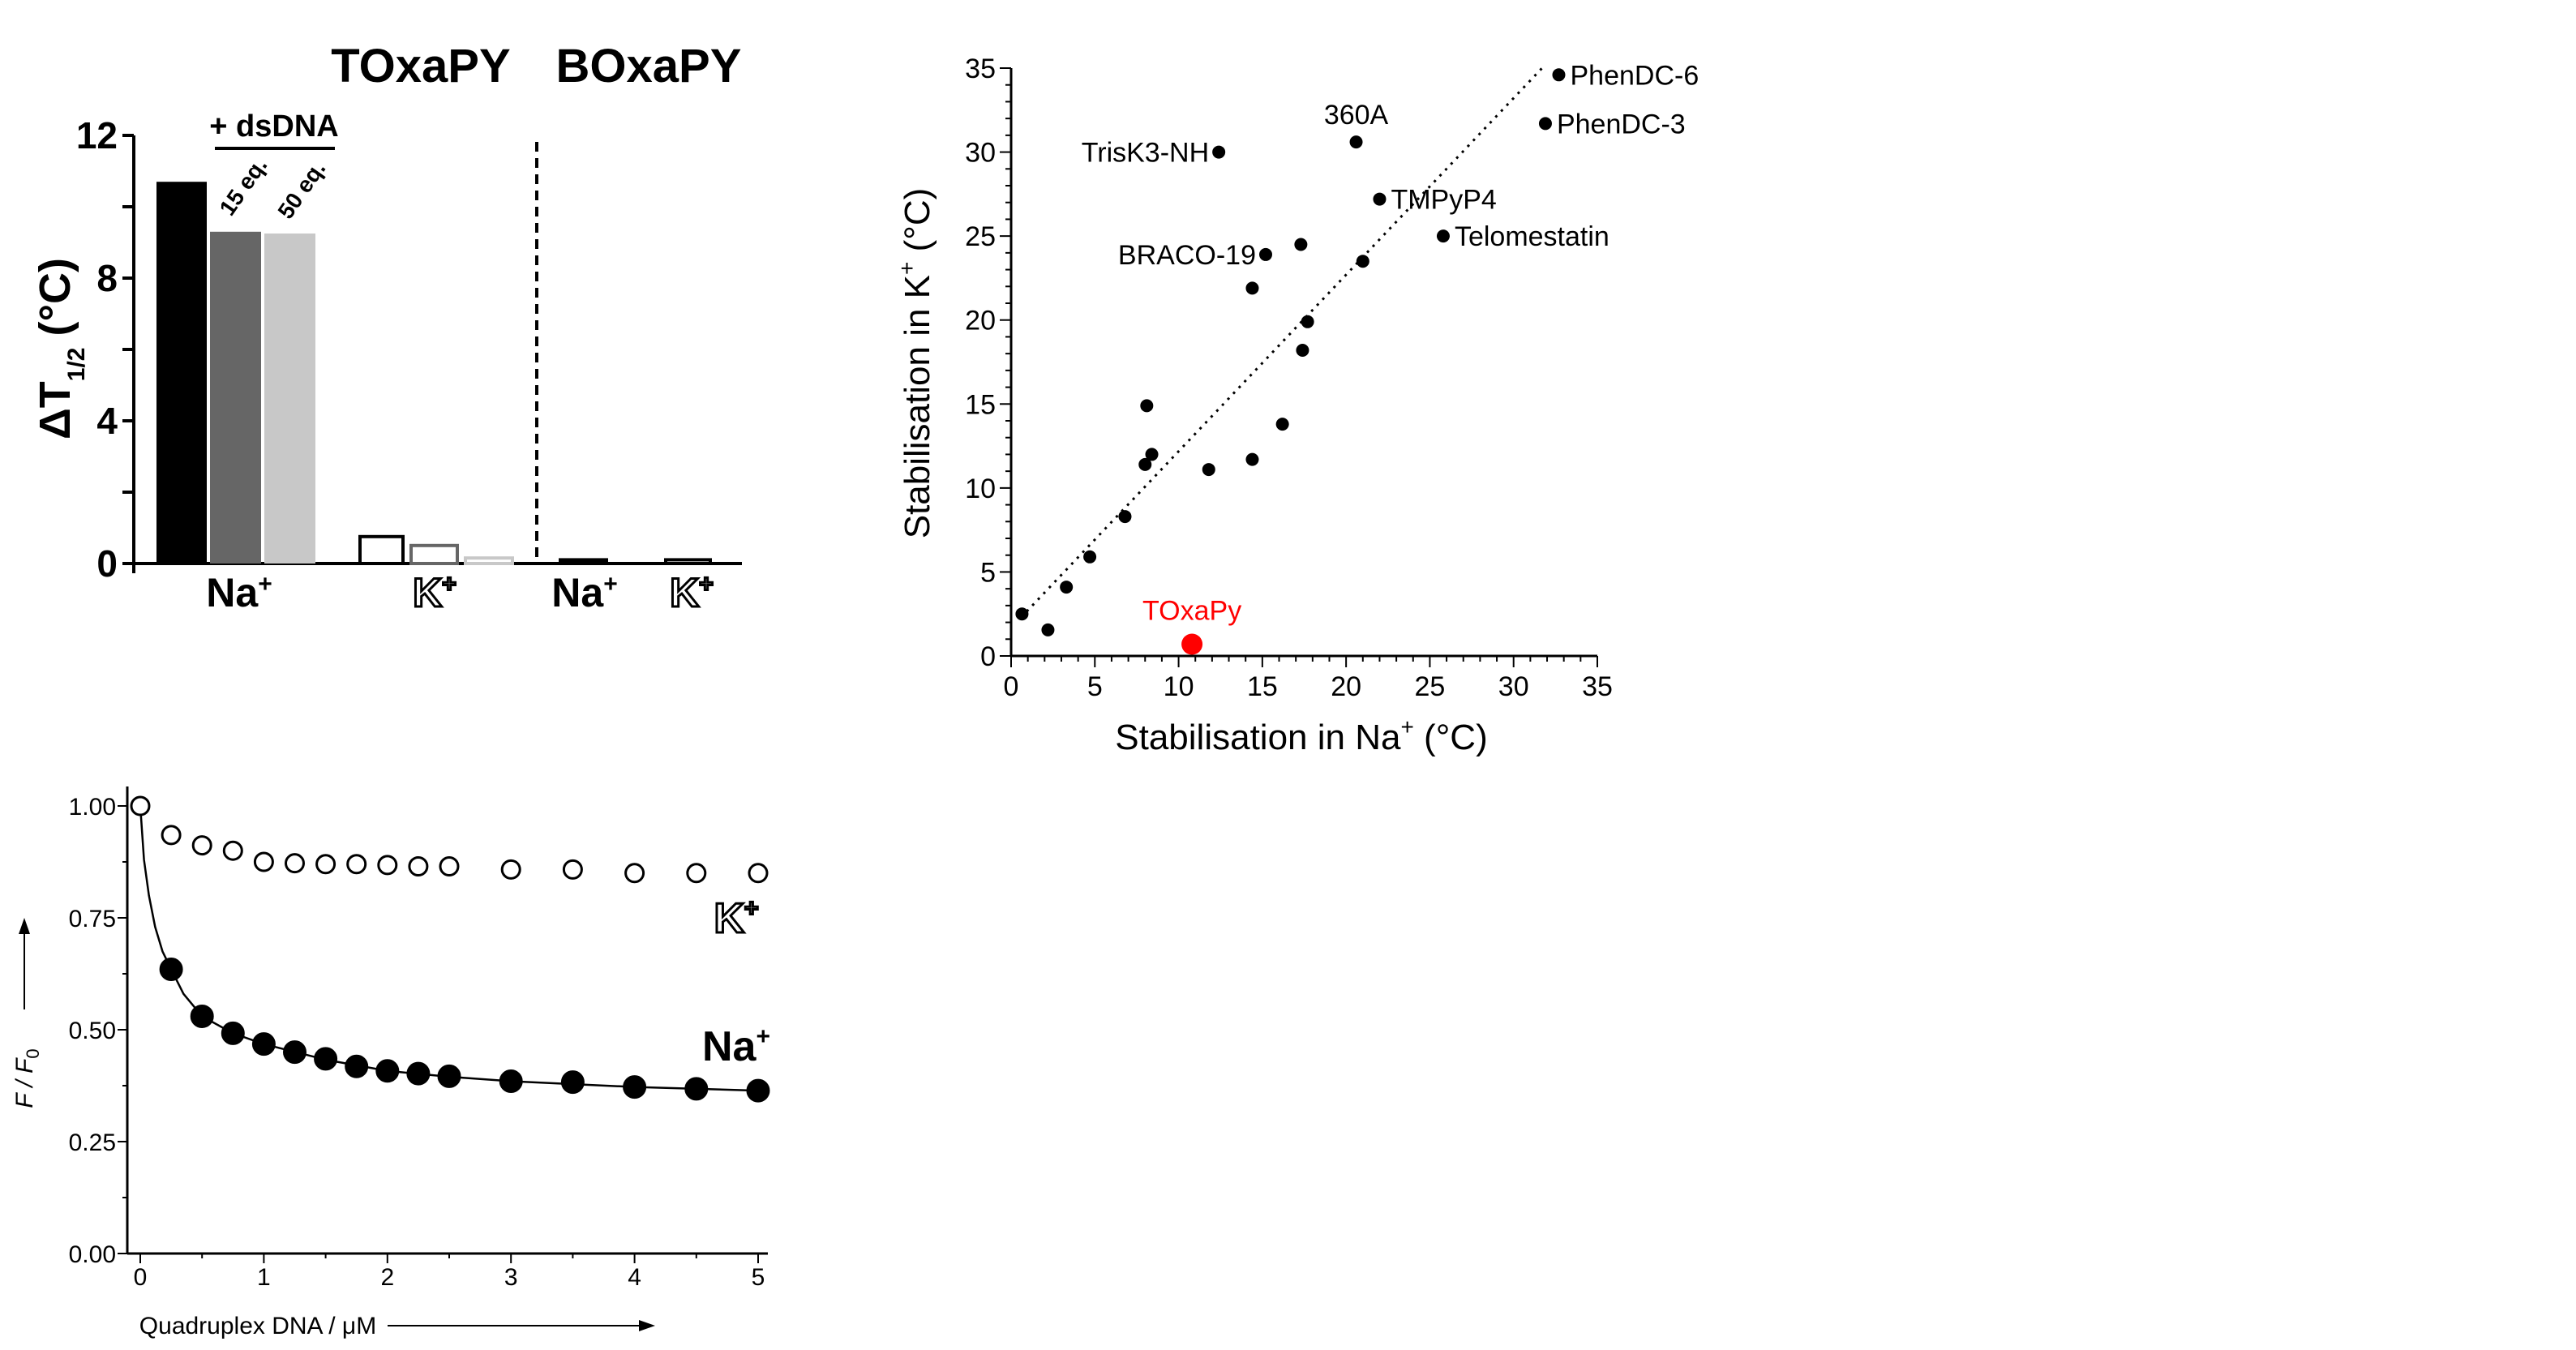 This screenshot has height=1350, width=2576. What do you see at coordinates (917, 407) in the screenshot?
I see `y-axis-title-main: Stabilisation in K` at bounding box center [917, 407].